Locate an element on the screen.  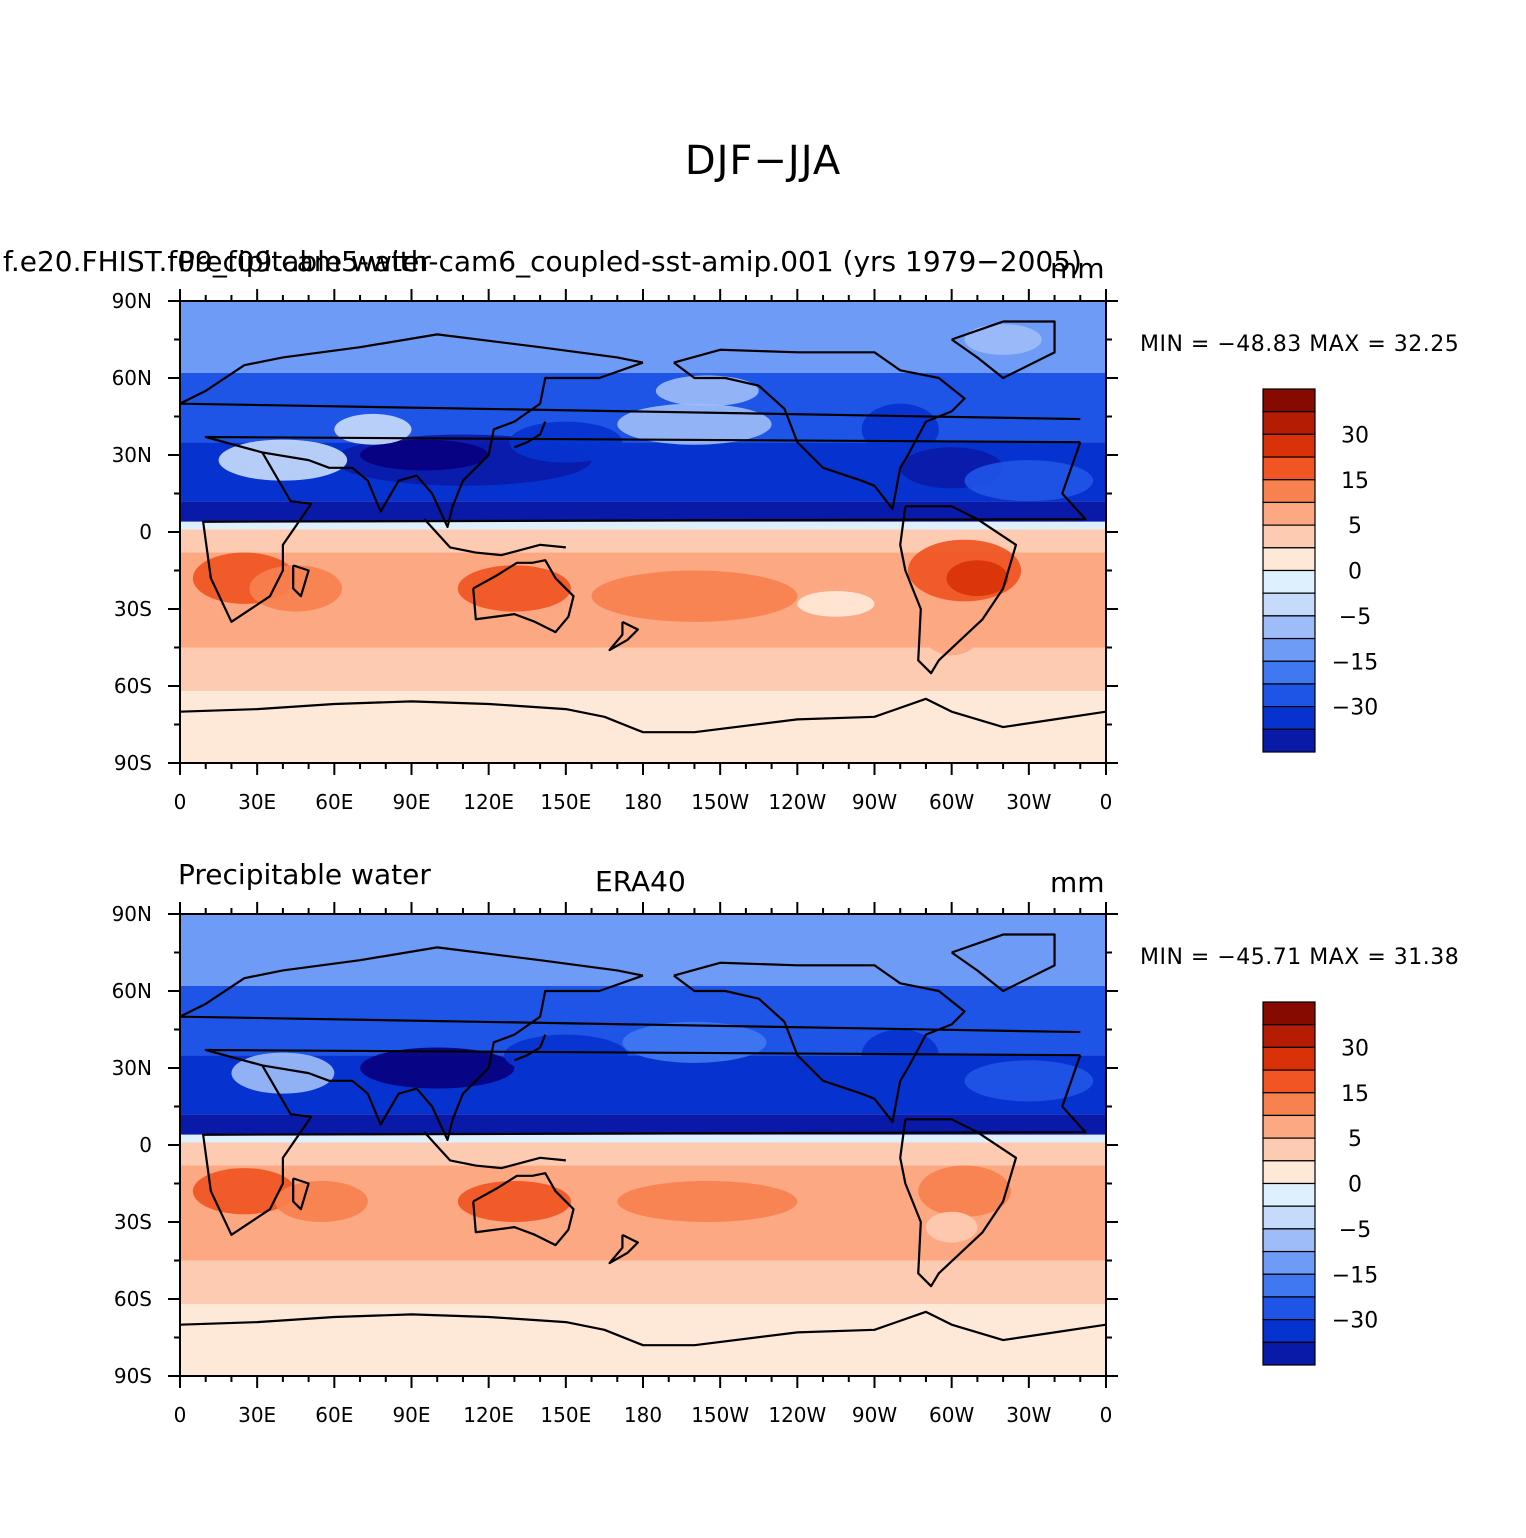
lon-label: 60W is located at coordinates (951, 802).